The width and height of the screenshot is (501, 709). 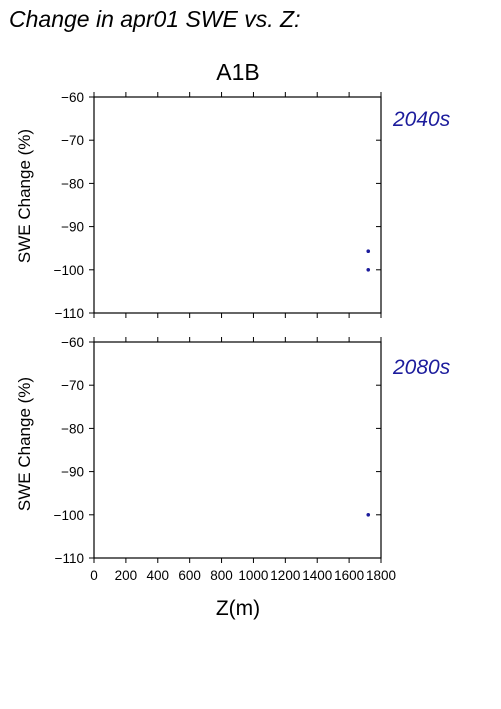 What do you see at coordinates (154, 19) in the screenshot?
I see `page-title: Change in apr01 SWE vs. Z:` at bounding box center [154, 19].